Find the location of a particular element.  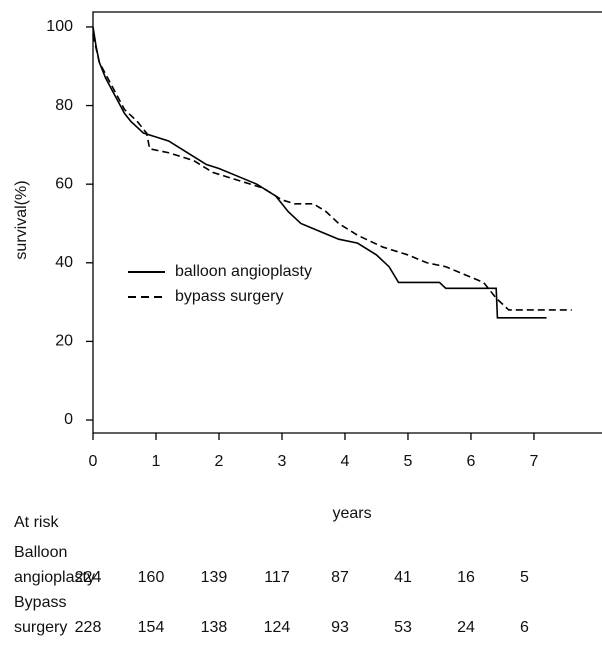

at-risk-row-label: Balloon is located at coordinates (40, 552).